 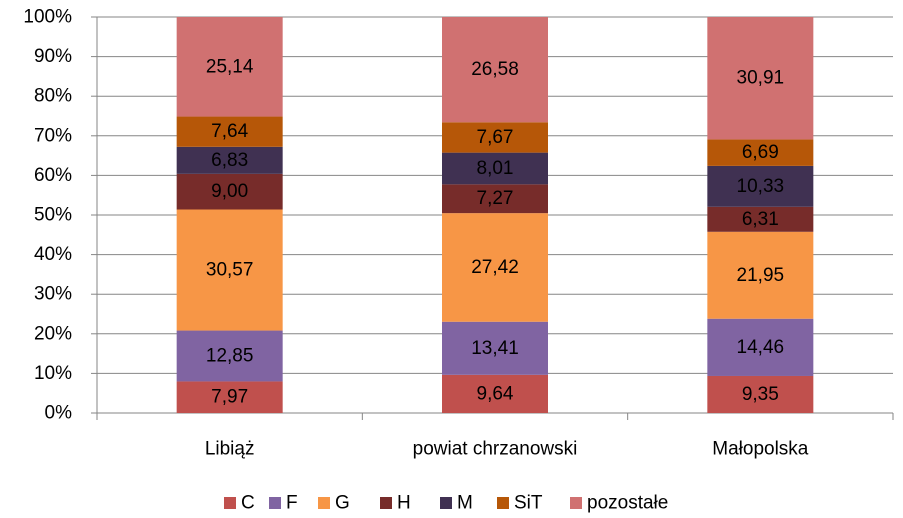 I want to click on data-label: 6,31, so click(x=760, y=219).